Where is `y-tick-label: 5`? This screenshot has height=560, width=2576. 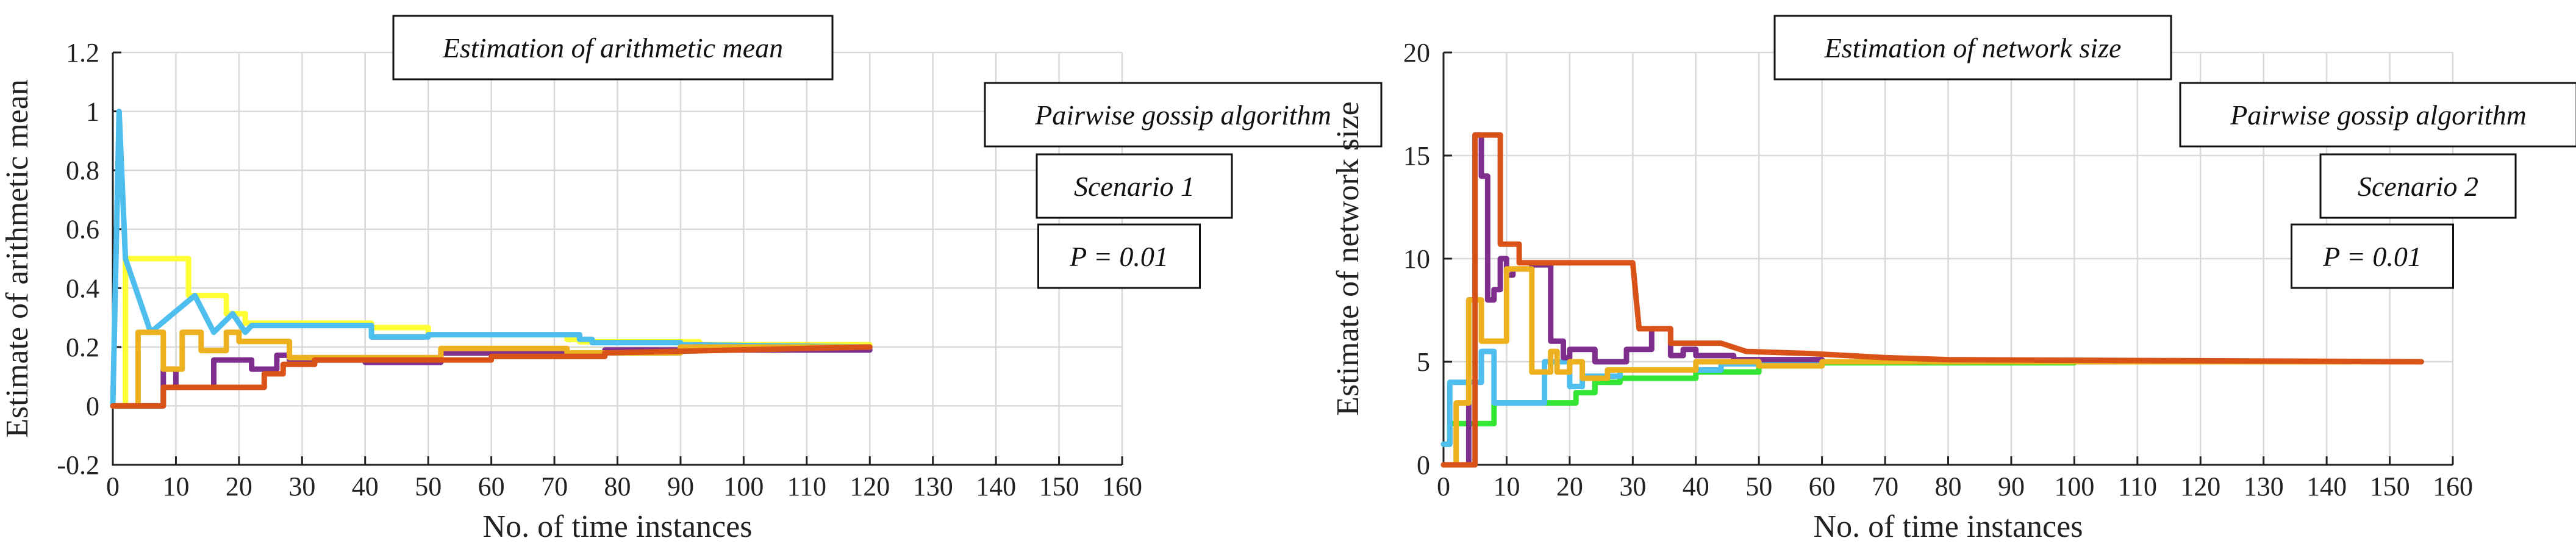 y-tick-label: 5 is located at coordinates (1424, 362).